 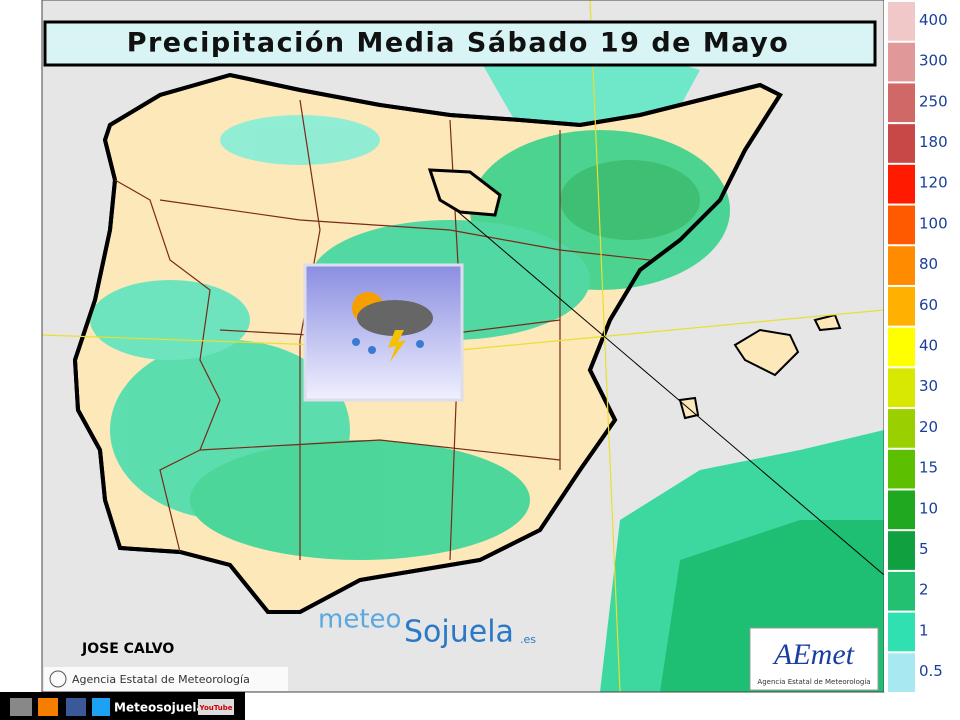 What do you see at coordinates (528, 639) in the screenshot?
I see `watermark-tld: .es` at bounding box center [528, 639].